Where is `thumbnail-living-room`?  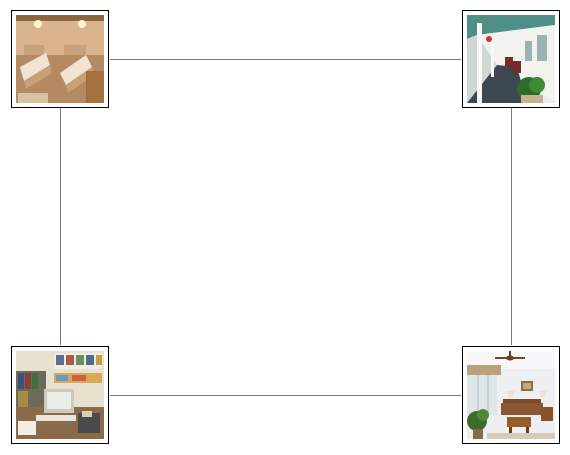
thumbnail-living-room is located at coordinates (511, 395).